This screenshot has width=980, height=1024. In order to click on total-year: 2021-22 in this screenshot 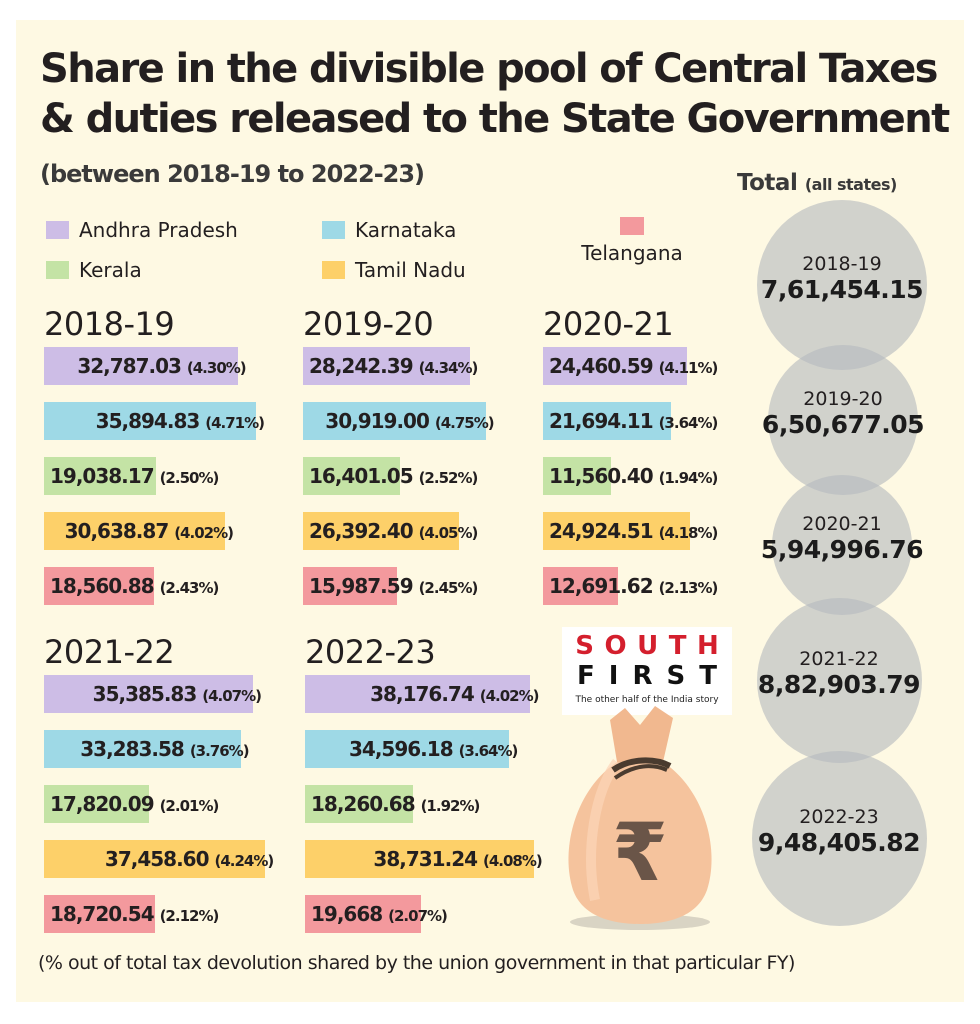, I will do `click(839, 659)`.